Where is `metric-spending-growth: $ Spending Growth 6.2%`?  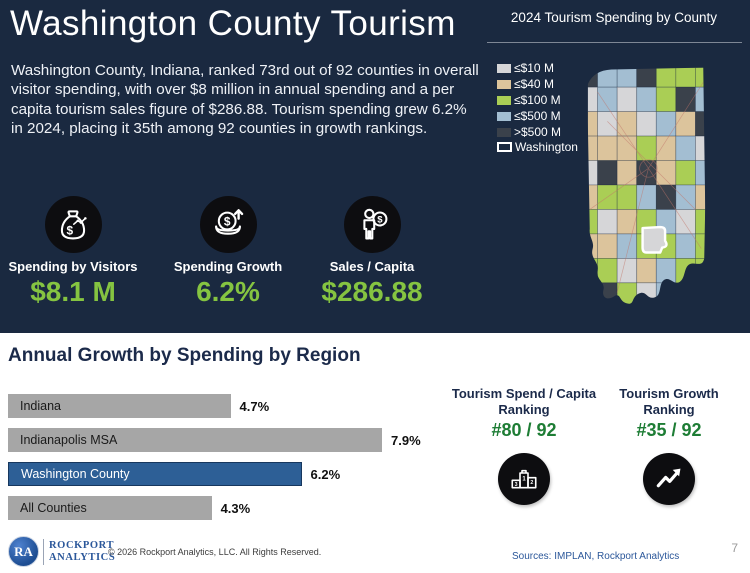 metric-spending-growth: $ Spending Growth 6.2% is located at coordinates (228, 252).